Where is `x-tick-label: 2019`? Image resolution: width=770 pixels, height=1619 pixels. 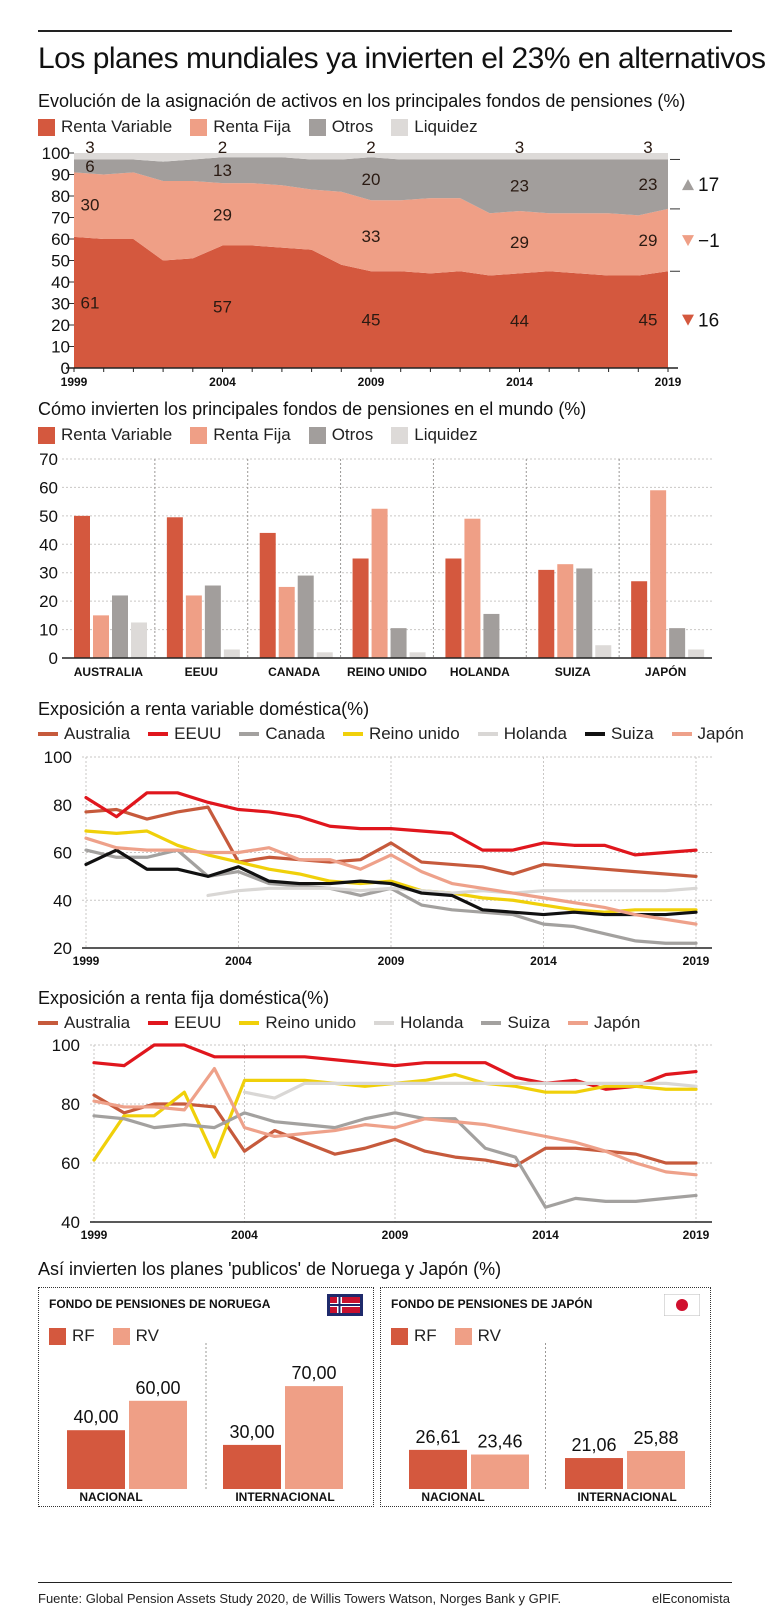
x-tick-label: 2019 is located at coordinates (696, 1235).